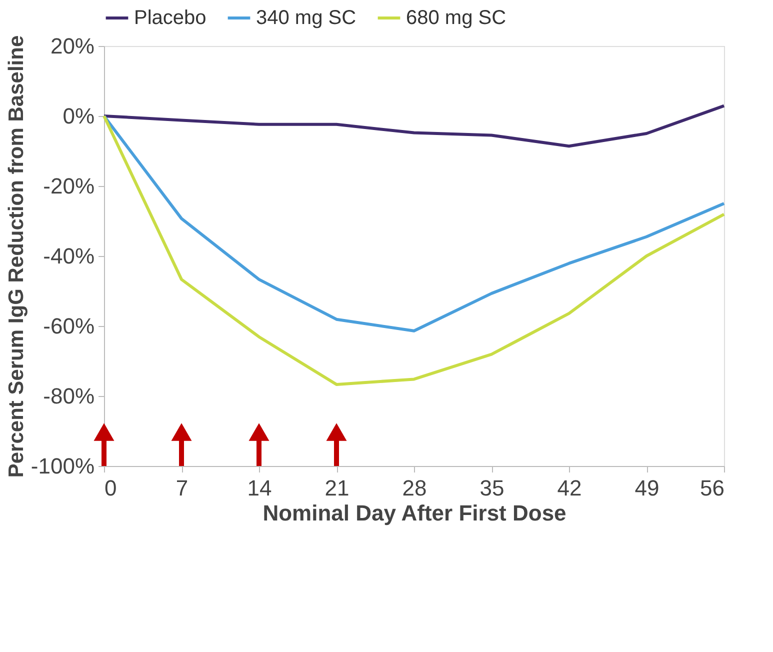 This screenshot has width=773, height=652. I want to click on y-tick-label: -40%, so click(68, 256).